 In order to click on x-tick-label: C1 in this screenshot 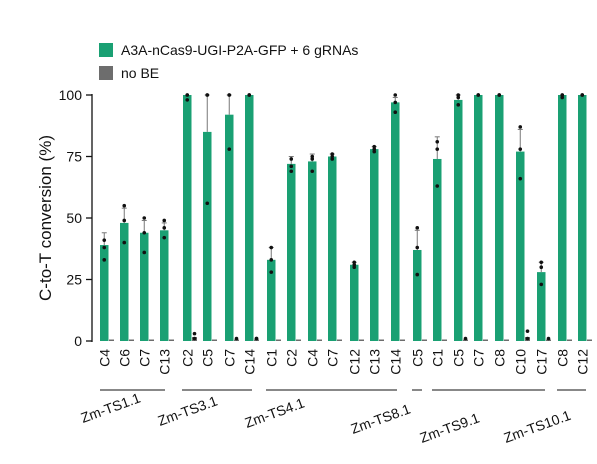, I will do `click(437, 358)`.